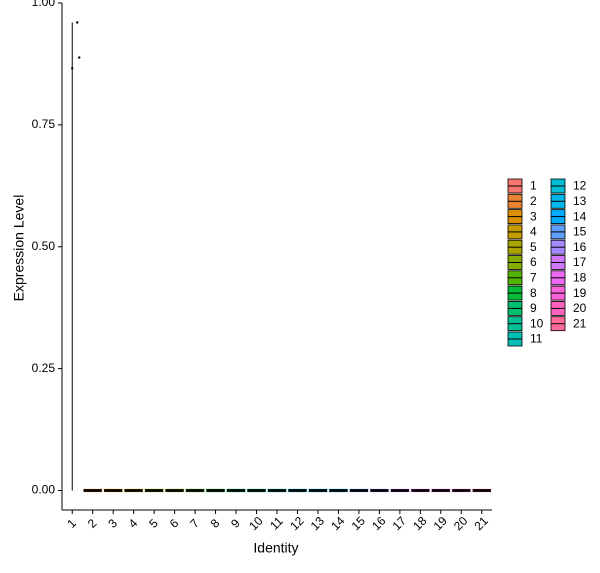 Image resolution: width=600 pixels, height=573 pixels. What do you see at coordinates (533, 308) in the screenshot?
I see `legend-label: 9` at bounding box center [533, 308].